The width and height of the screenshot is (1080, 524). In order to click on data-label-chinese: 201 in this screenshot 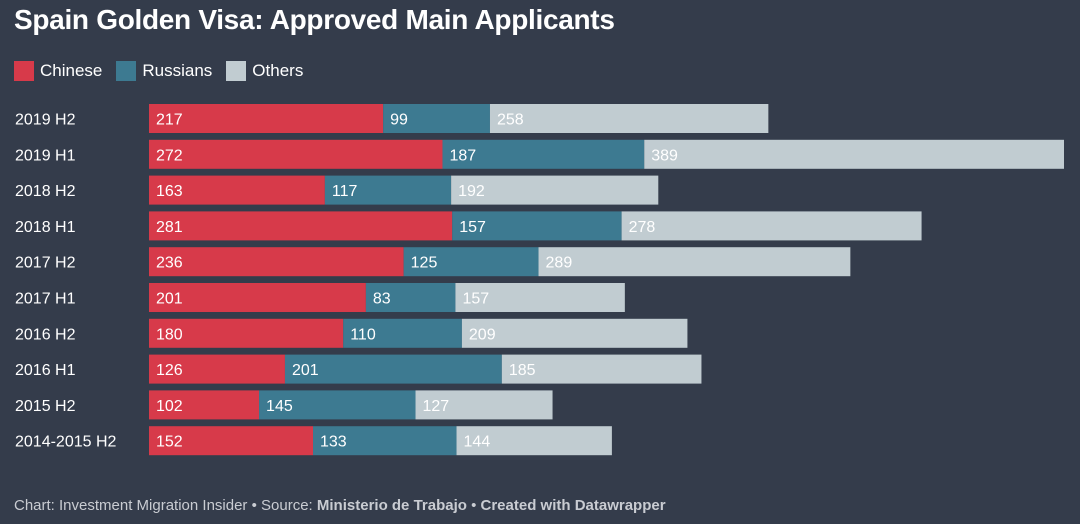, I will do `click(169, 299)`.